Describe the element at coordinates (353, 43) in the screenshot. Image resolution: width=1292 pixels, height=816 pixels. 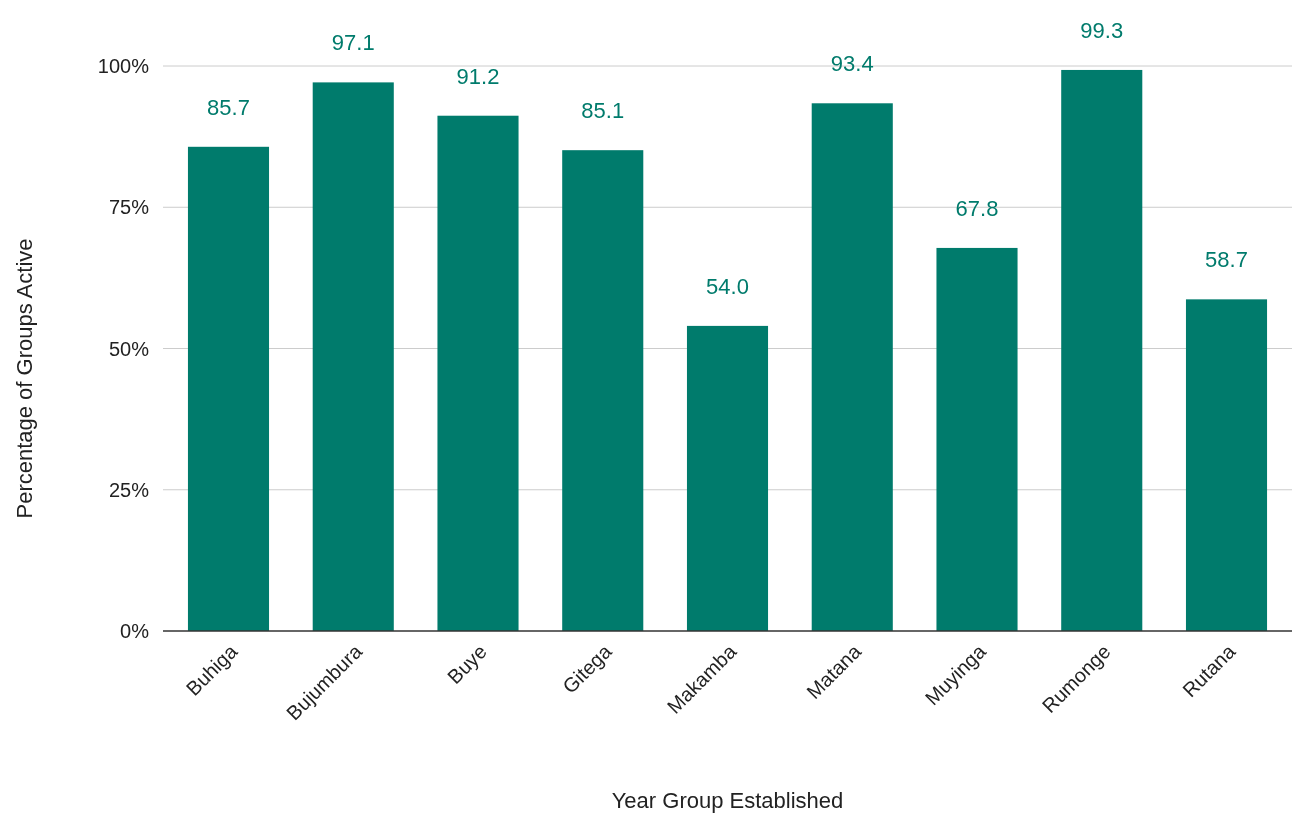
I see `data-label: 97.1` at that location.